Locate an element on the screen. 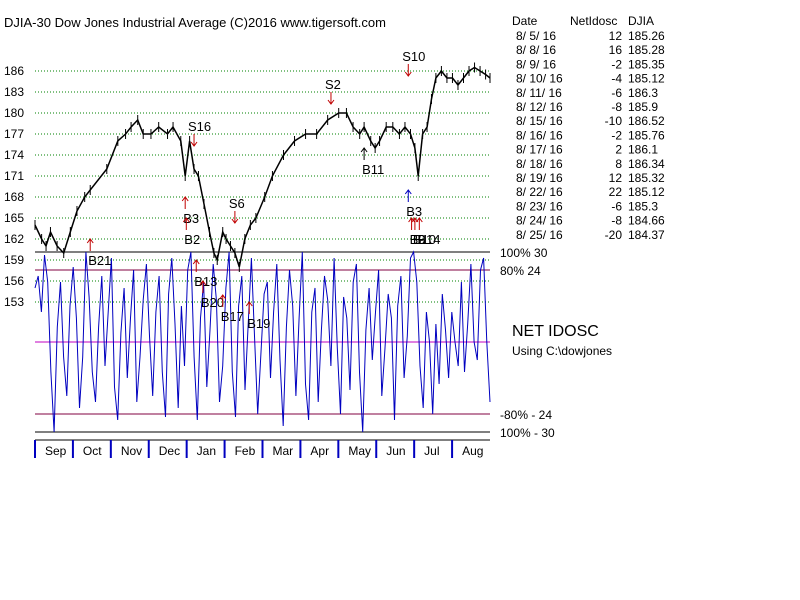 This screenshot has width=800, height=600. signal-label: B19 is located at coordinates (258, 323).